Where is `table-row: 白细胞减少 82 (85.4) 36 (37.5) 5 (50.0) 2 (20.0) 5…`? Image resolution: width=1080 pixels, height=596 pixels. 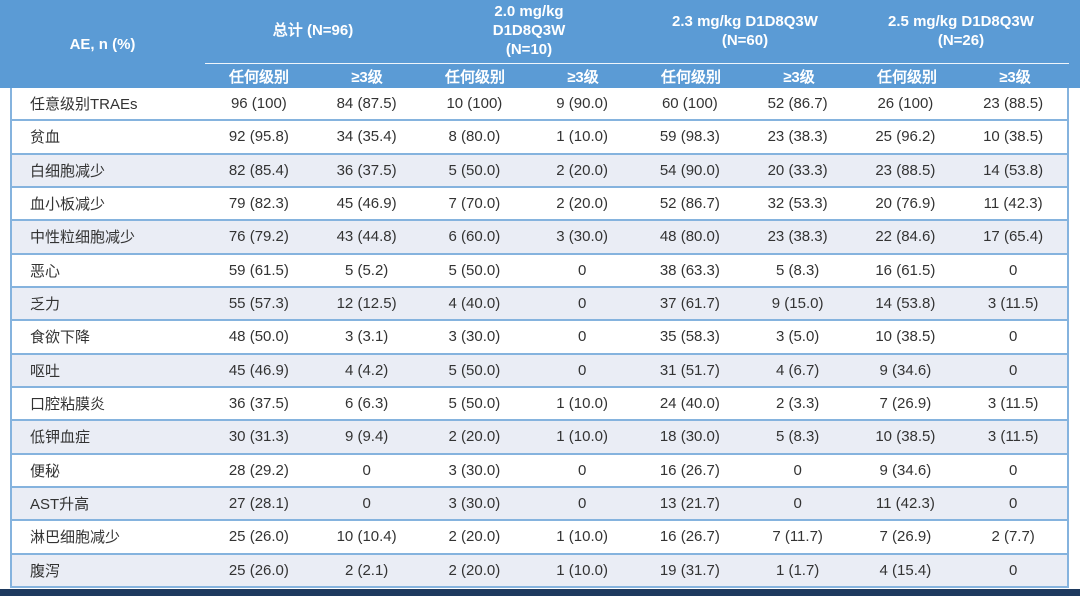
table-row: 白细胞减少 82 (85.4) 36 (37.5) 5 (50.0) 2 (20.0) 5… is located at coordinates (539, 171).